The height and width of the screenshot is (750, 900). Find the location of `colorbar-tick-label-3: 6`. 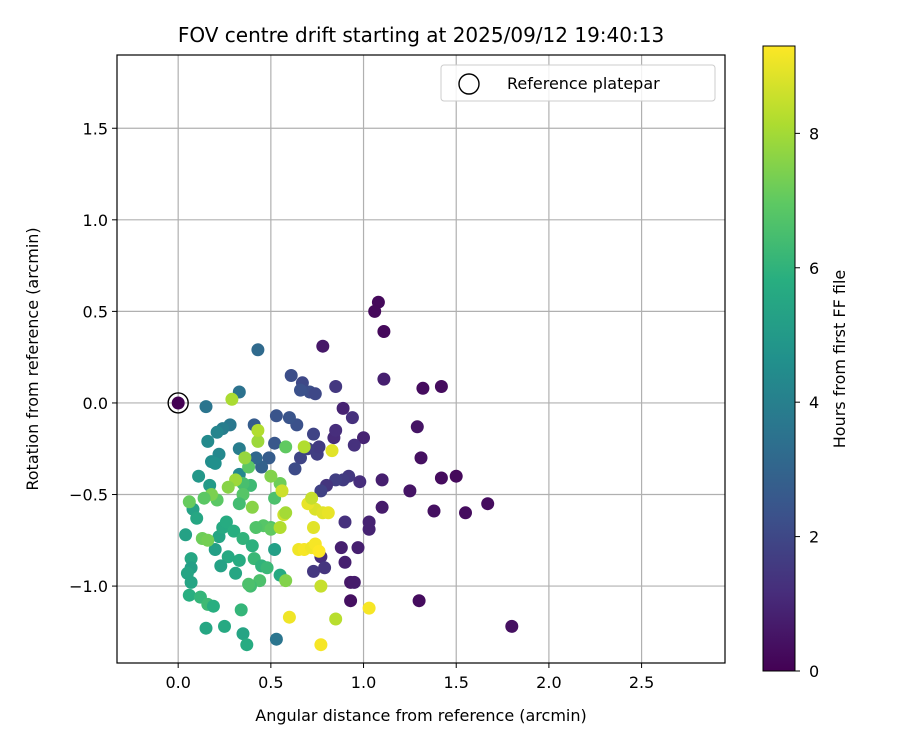

colorbar-tick-label-3: 6 is located at coordinates (814, 268).